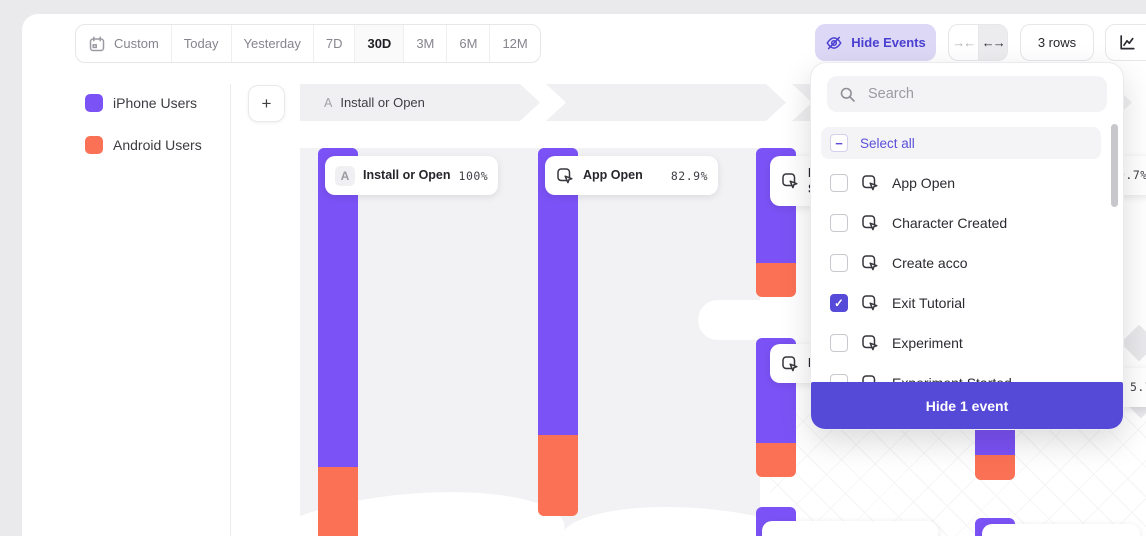 The image size is (1146, 536). I want to click on funnel-card-app-open: App Open 82.9%, so click(631, 175).